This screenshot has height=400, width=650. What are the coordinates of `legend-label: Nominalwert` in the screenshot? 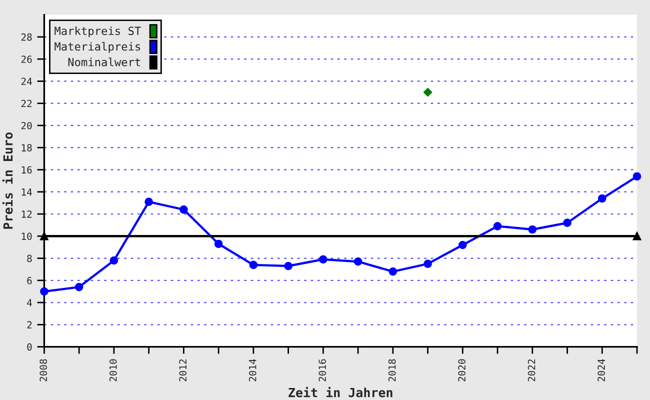 It's located at (104, 62).